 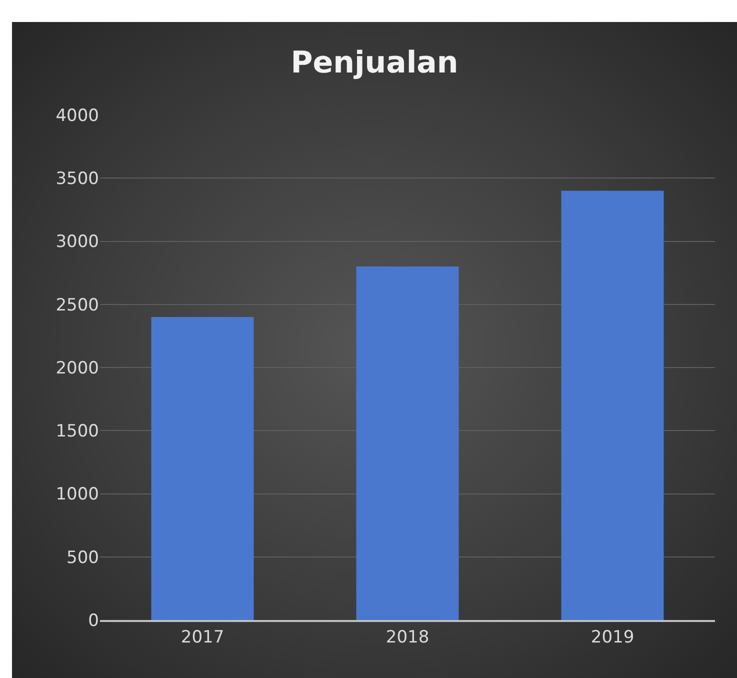 What do you see at coordinates (93, 620) in the screenshot?
I see `y-tick-label: 0` at bounding box center [93, 620].